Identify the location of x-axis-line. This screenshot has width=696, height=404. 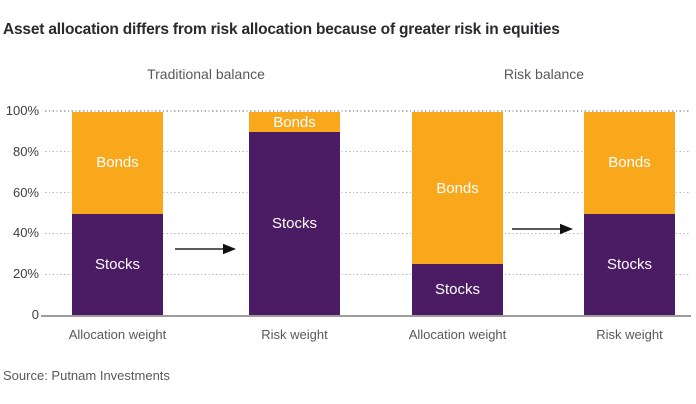
(366, 316).